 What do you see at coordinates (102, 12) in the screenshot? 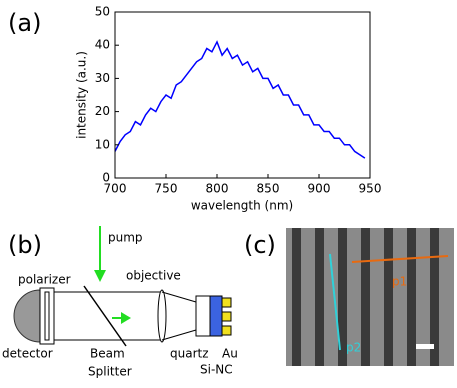
I see `y-tick-label: 50` at bounding box center [102, 12].